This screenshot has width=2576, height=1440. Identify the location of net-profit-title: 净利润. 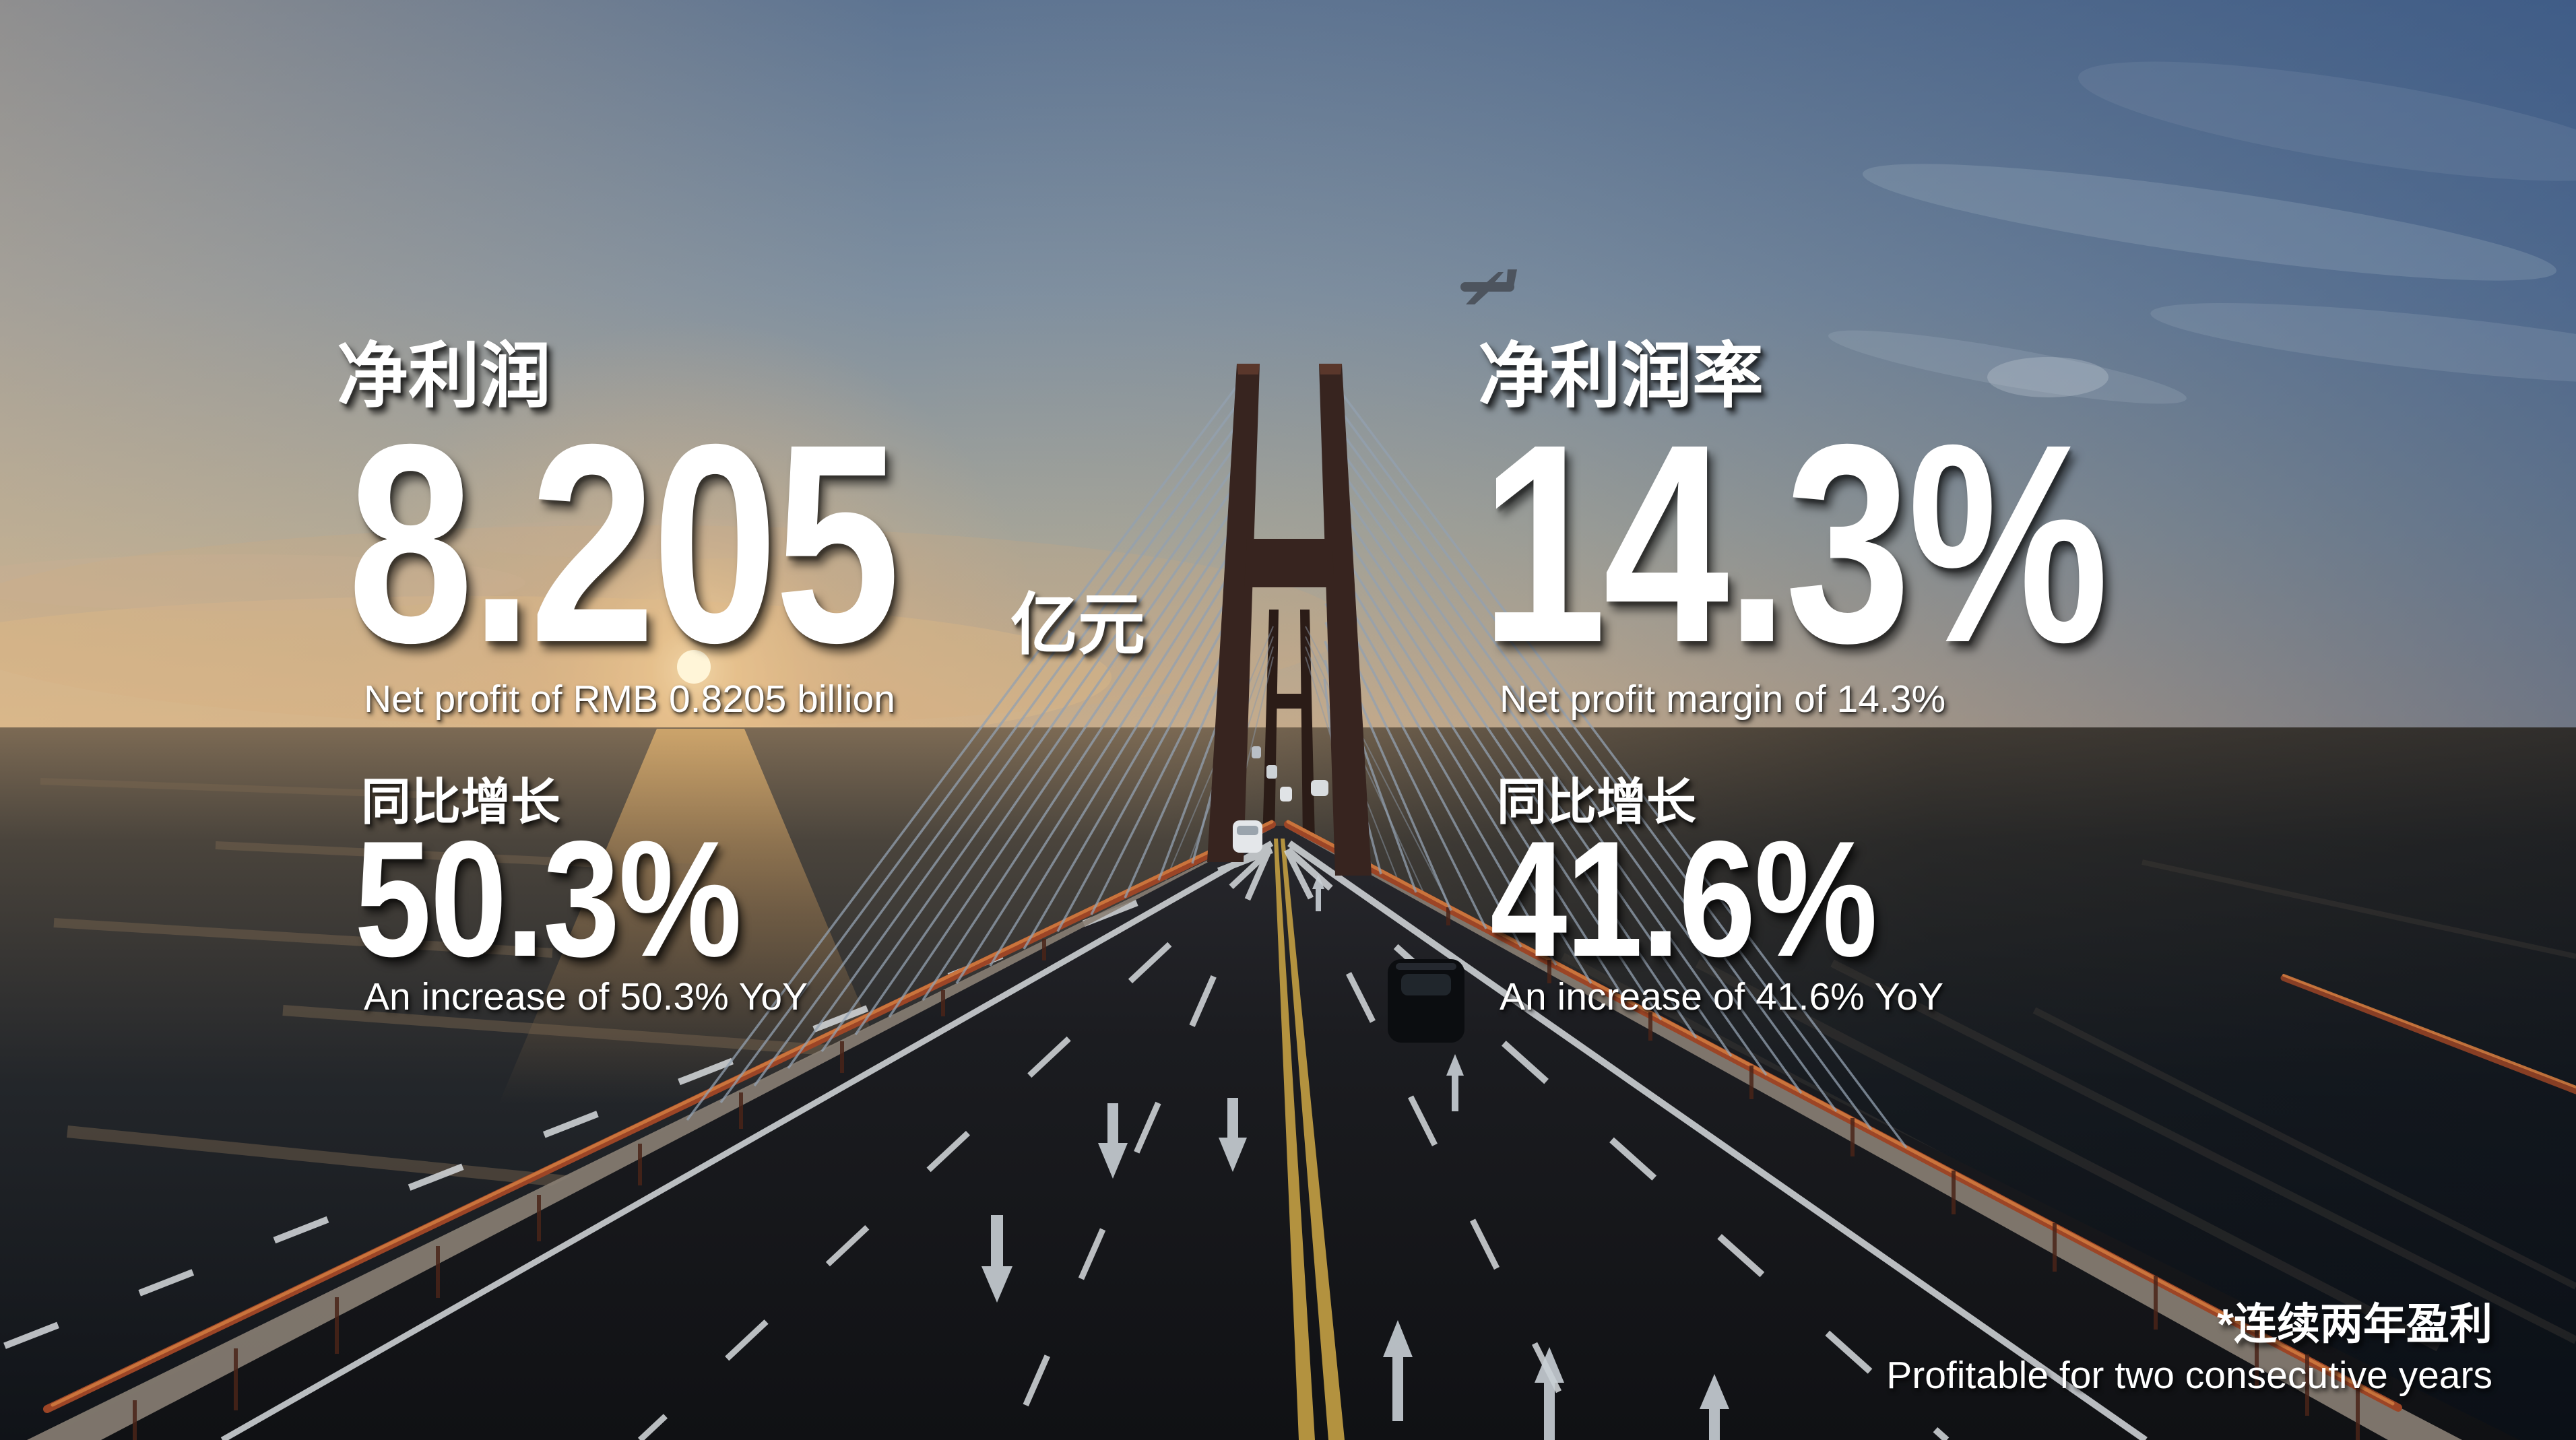
(444, 377).